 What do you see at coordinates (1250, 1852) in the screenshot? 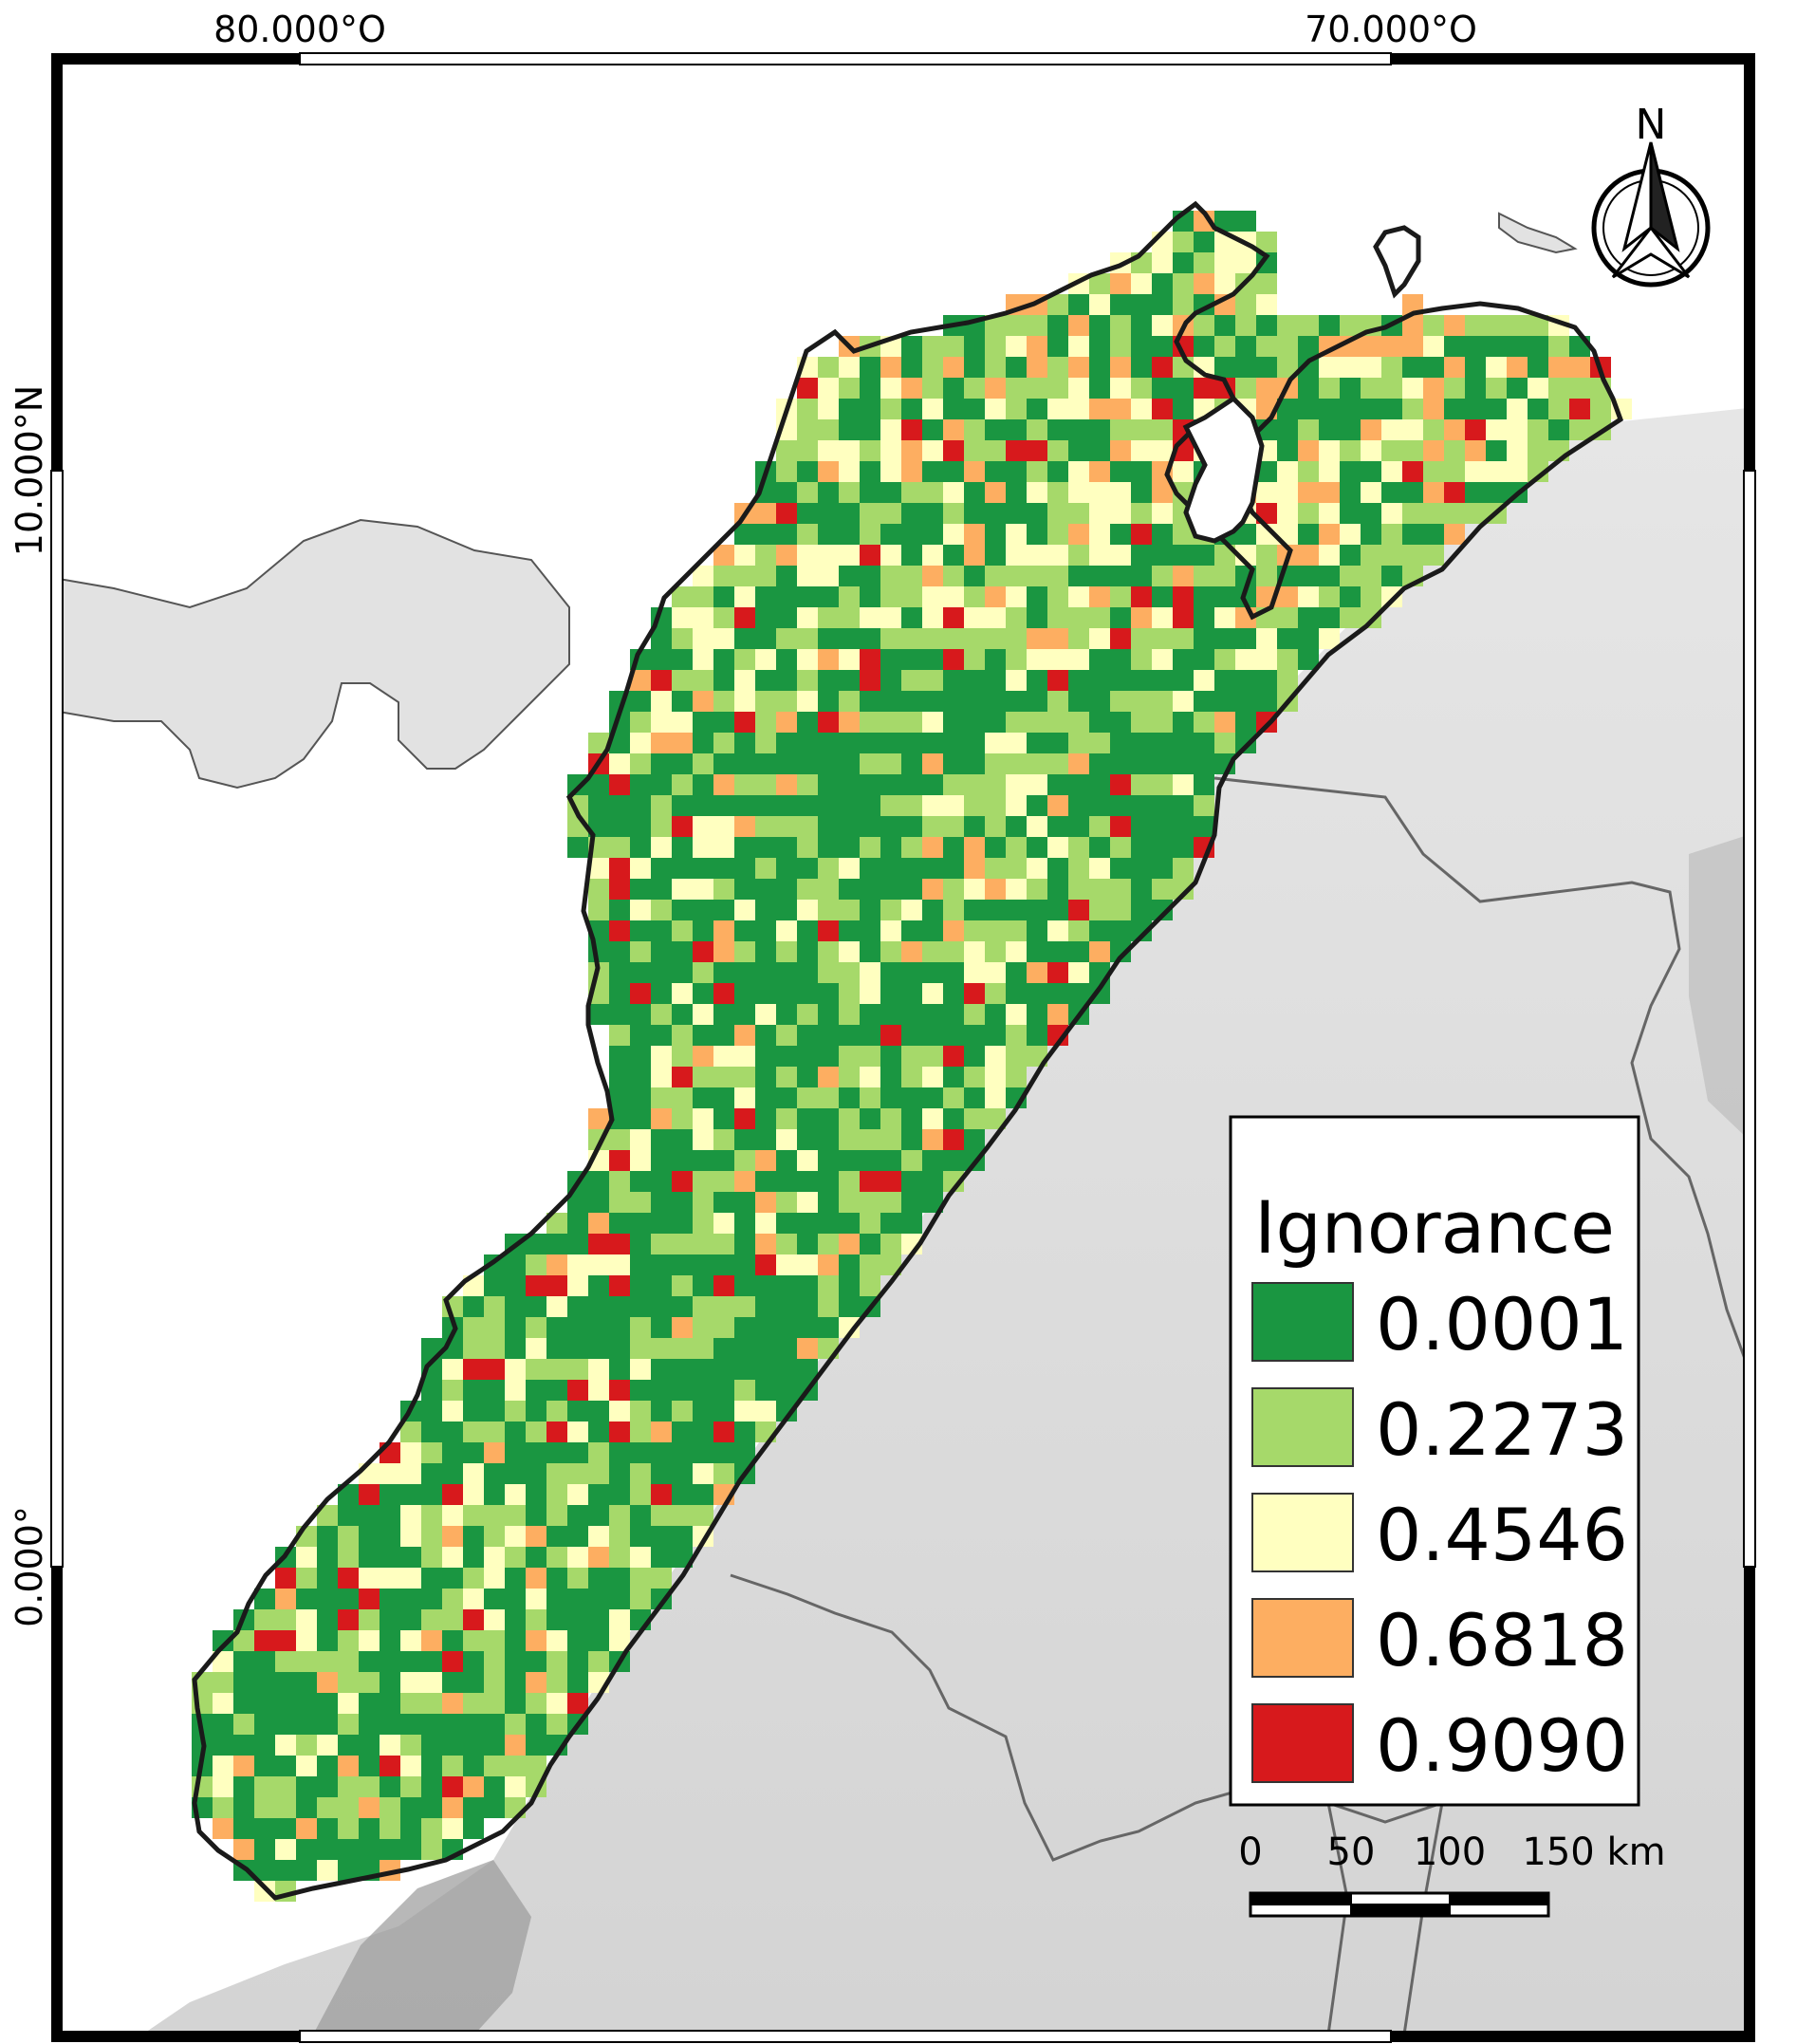
I see `scale-label-0: 0` at bounding box center [1250, 1852].